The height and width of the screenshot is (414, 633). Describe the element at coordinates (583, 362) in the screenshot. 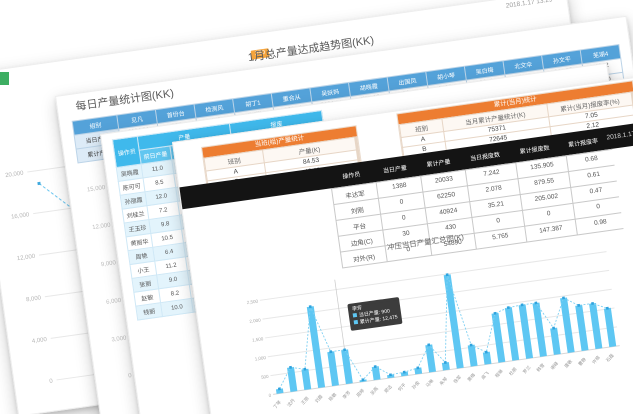

I see `x-tick-label: 曹静` at that location.